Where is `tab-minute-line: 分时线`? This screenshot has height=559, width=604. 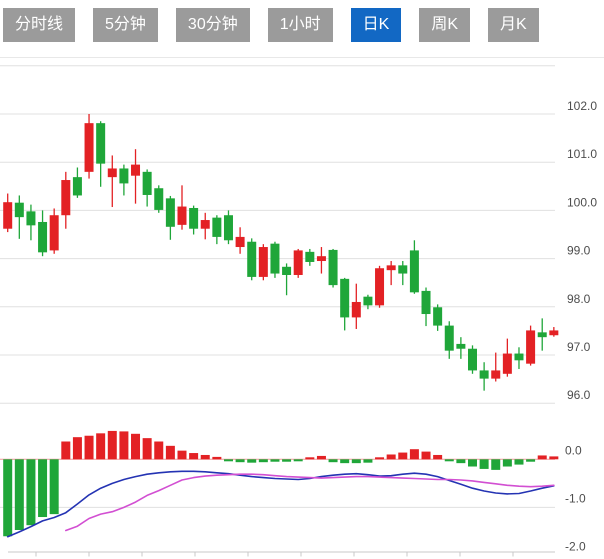
tab-minute-line: 分时线 is located at coordinates (39, 25).